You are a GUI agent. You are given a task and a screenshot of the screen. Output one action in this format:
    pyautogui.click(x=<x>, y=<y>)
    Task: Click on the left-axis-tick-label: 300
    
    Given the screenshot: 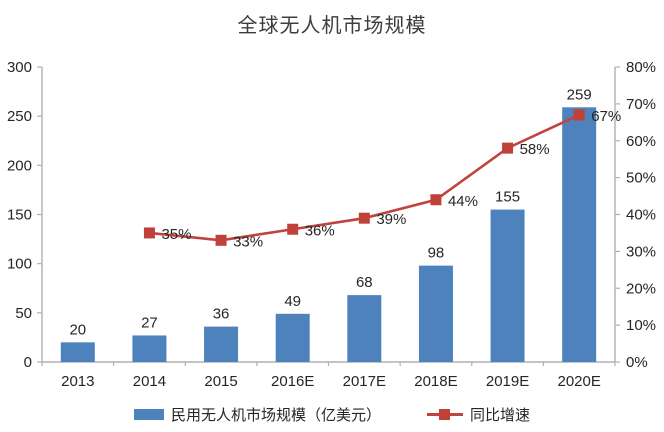 What is the action you would take?
    pyautogui.click(x=19, y=67)
    